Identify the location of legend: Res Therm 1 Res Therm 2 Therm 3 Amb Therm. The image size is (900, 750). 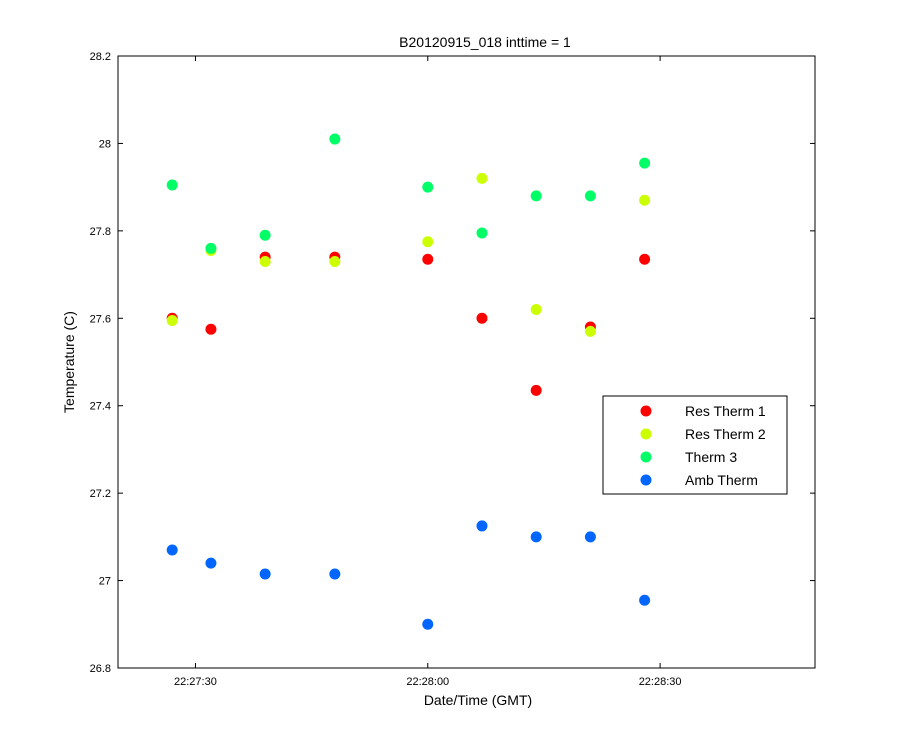
(695, 445).